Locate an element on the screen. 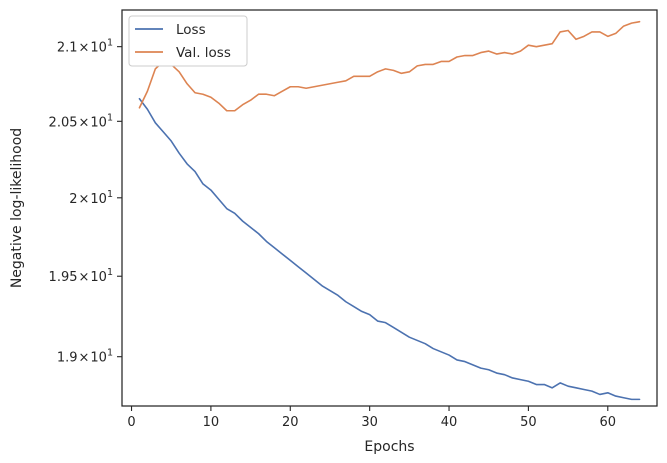  x-tick-label: 40 is located at coordinates (449, 422).